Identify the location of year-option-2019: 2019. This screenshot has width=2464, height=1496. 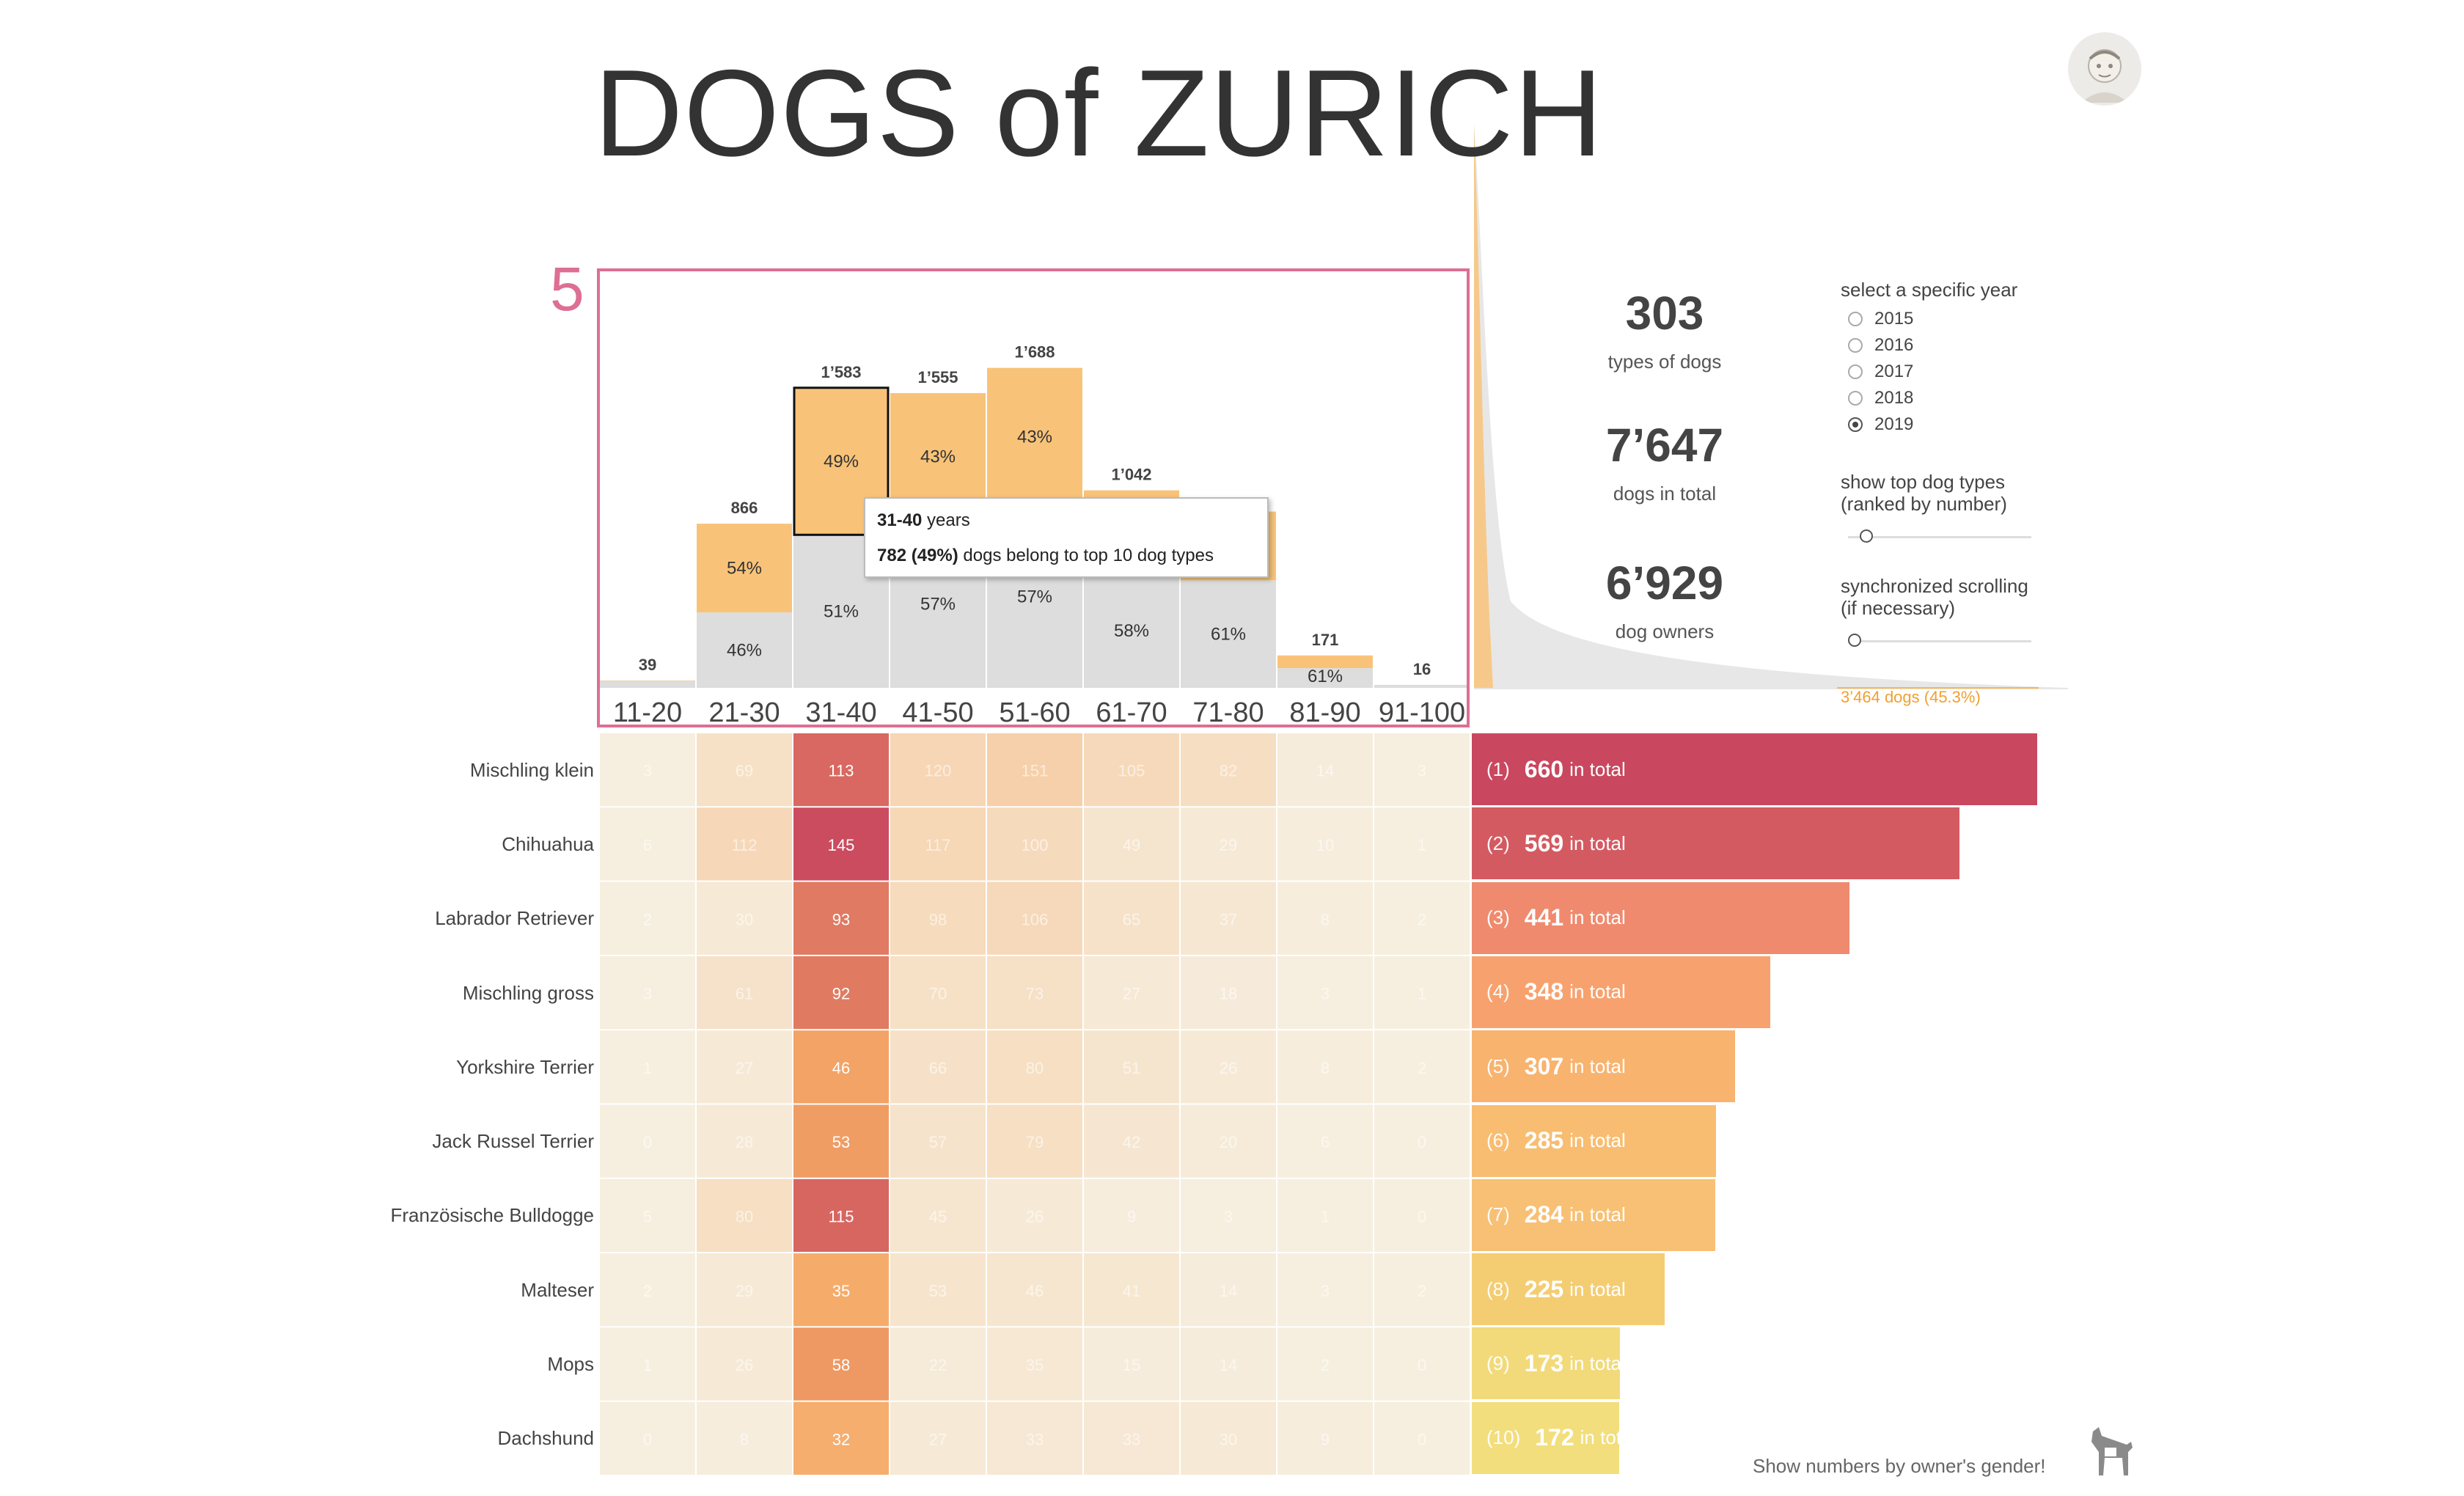
(1880, 425).